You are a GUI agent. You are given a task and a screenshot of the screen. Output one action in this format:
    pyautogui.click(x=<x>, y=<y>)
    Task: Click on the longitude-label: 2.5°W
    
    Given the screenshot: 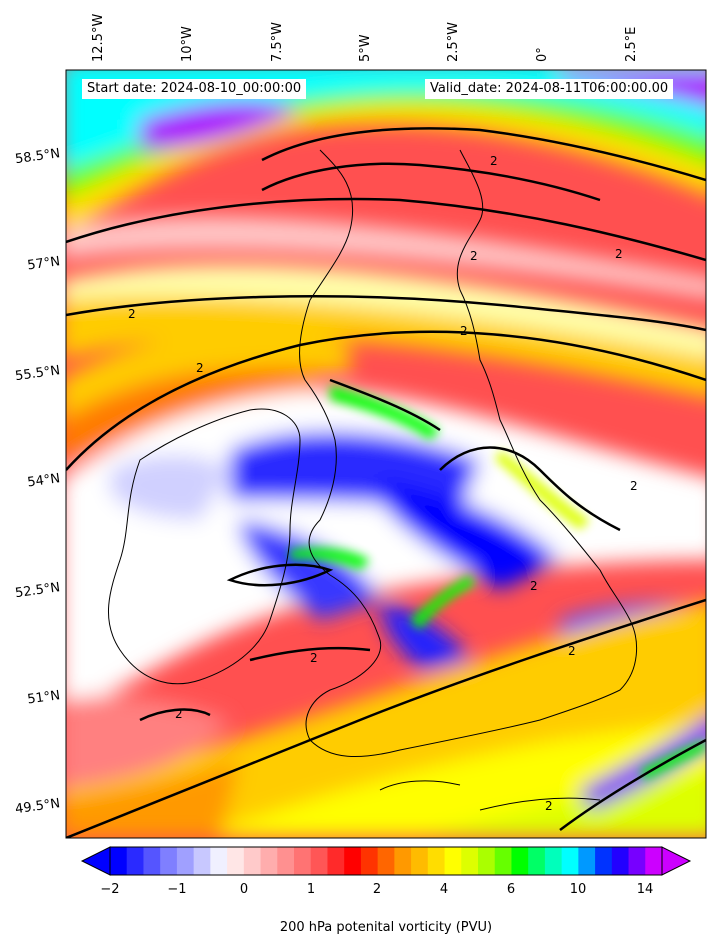 What is the action you would take?
    pyautogui.click(x=453, y=41)
    